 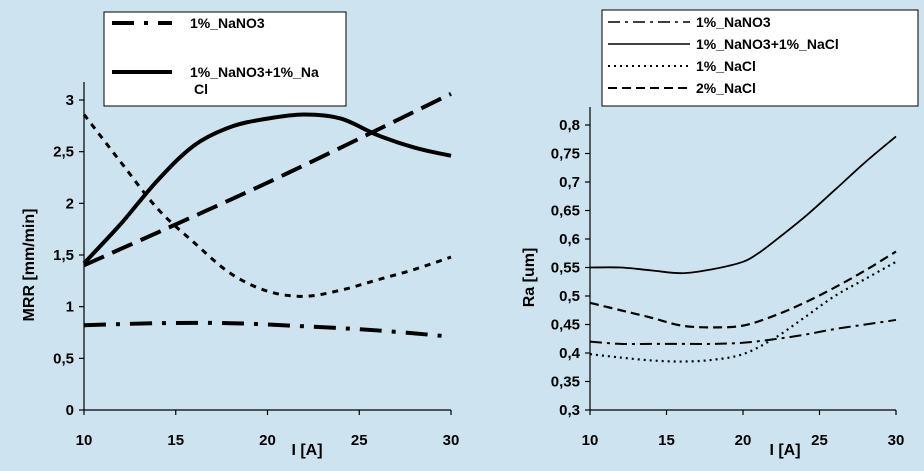 What do you see at coordinates (565, 382) in the screenshot?
I see `y-tick-label: 0,35` at bounding box center [565, 382].